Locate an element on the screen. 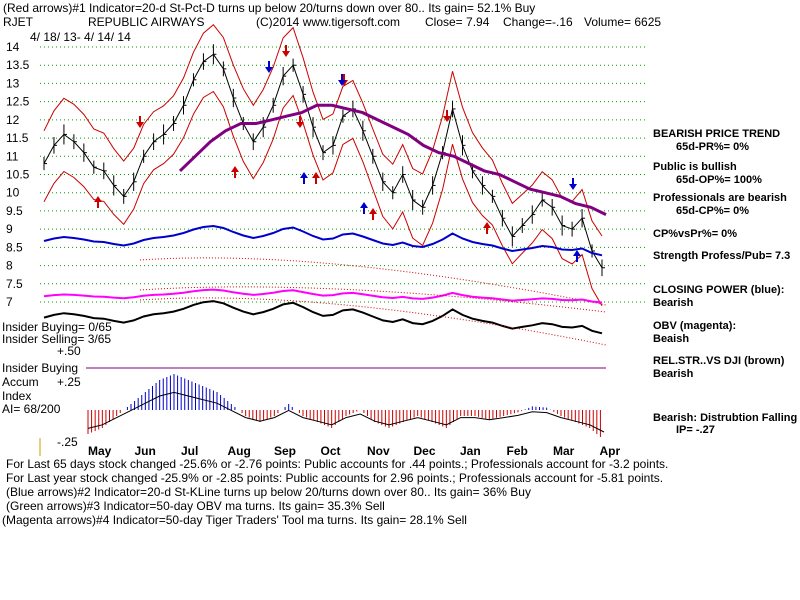 This screenshot has width=800, height=600. public-title: Public is bullish is located at coordinates (695, 167).